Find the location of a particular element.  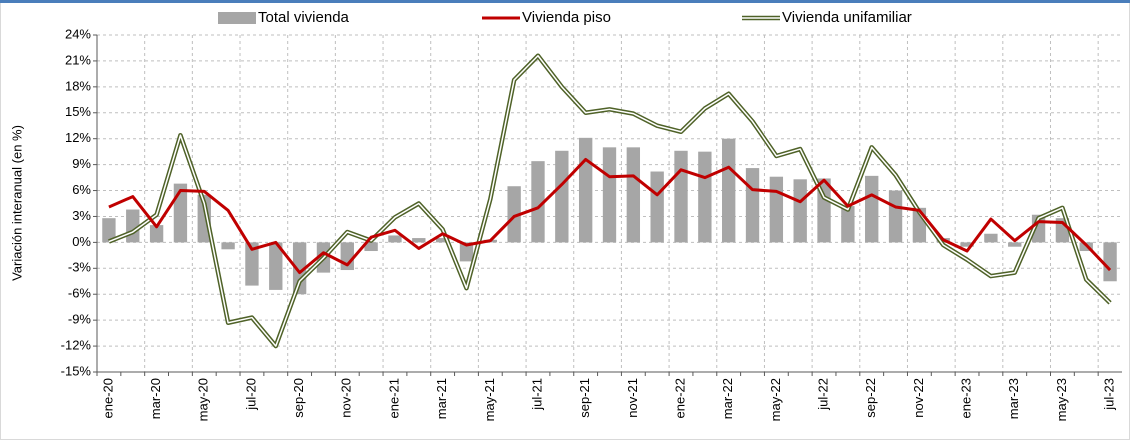

legend-swatch is located at coordinates (237, 18).